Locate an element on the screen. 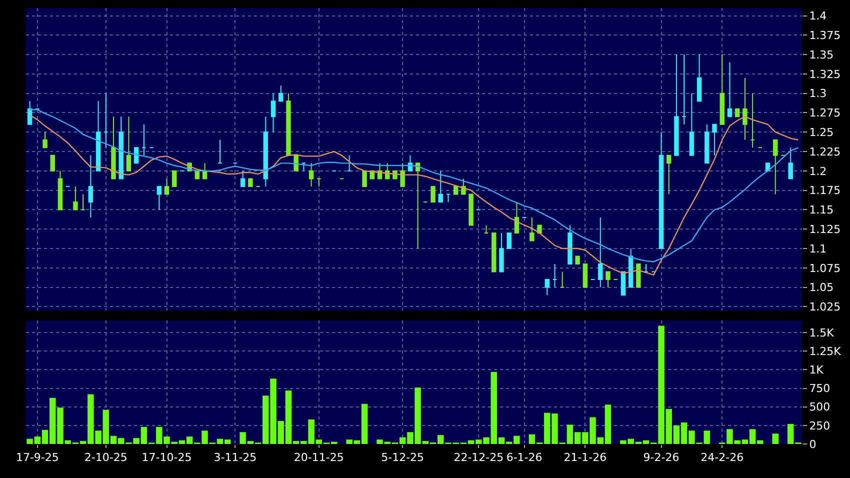 This screenshot has height=478, width=850. x-tick-label: 17-9-25 is located at coordinates (37, 457).